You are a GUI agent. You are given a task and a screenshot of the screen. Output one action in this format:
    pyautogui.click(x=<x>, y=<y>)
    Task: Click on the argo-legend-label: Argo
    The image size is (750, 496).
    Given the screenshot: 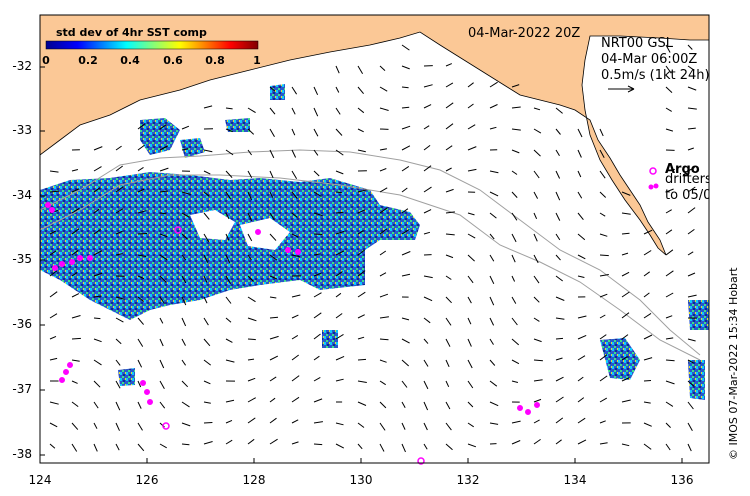 What is the action you would take?
    pyautogui.click(x=682, y=169)
    